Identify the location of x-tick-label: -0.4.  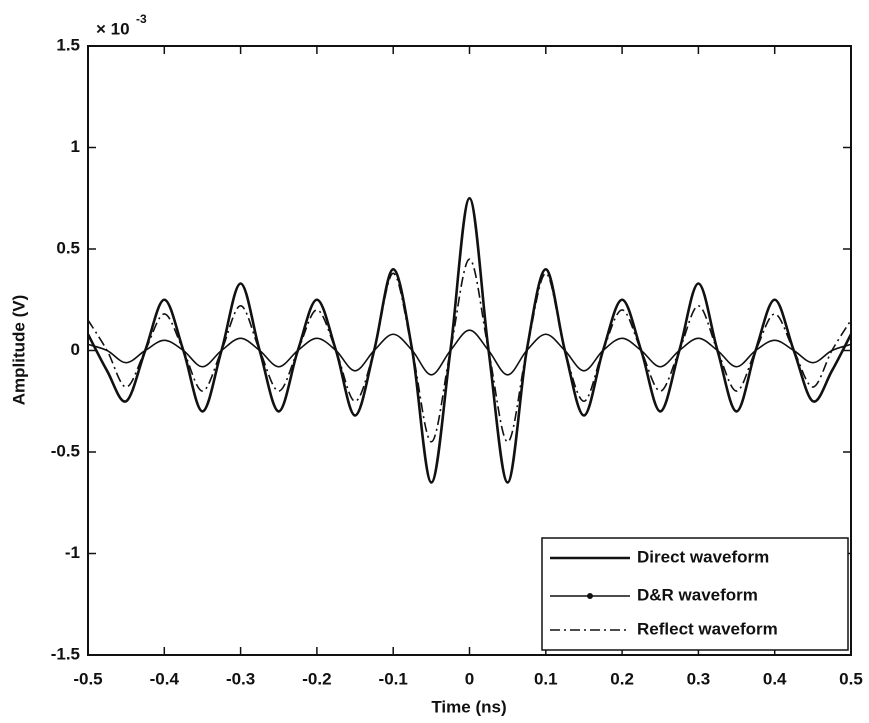
(165, 678).